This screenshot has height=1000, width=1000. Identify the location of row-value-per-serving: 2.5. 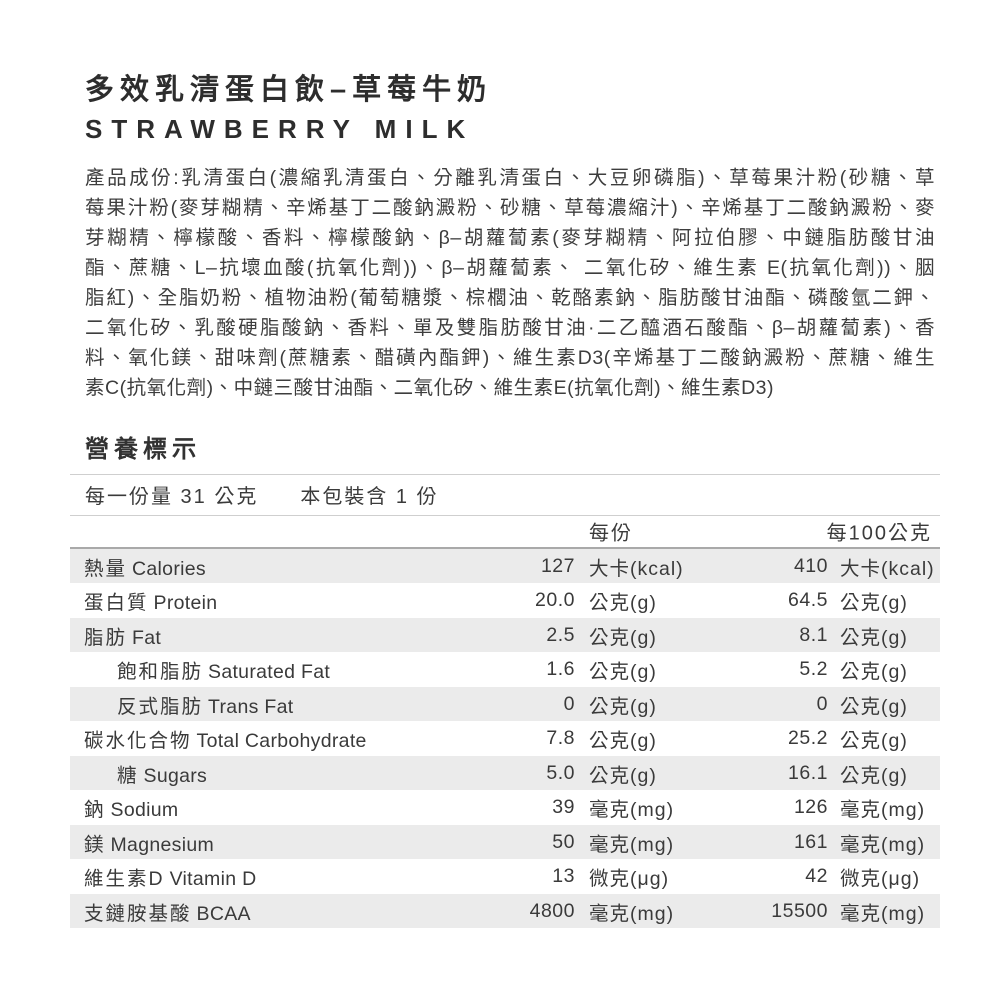
(560, 634).